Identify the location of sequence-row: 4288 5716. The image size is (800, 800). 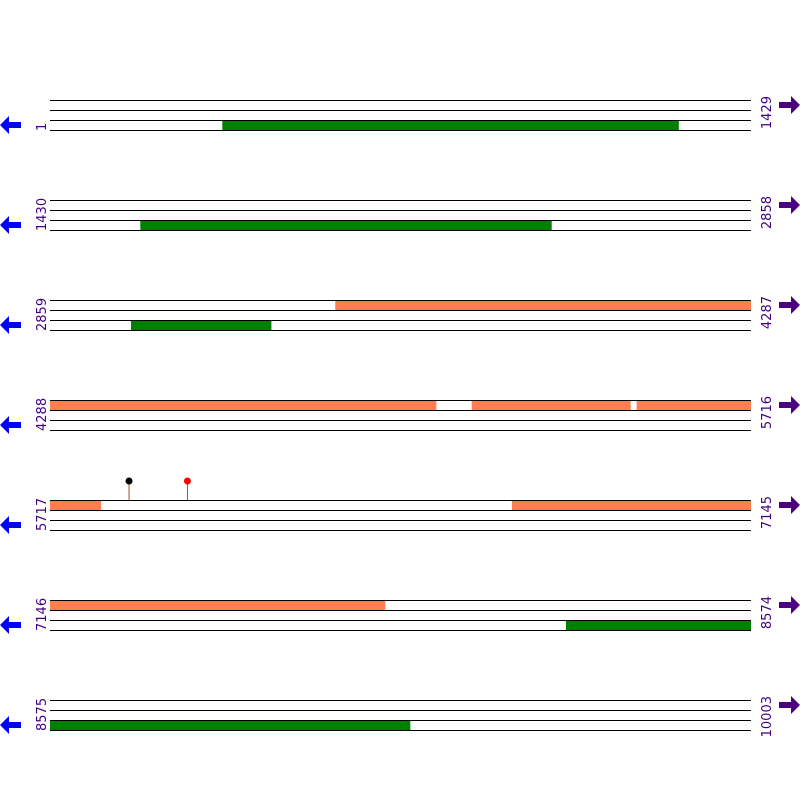
(400, 415).